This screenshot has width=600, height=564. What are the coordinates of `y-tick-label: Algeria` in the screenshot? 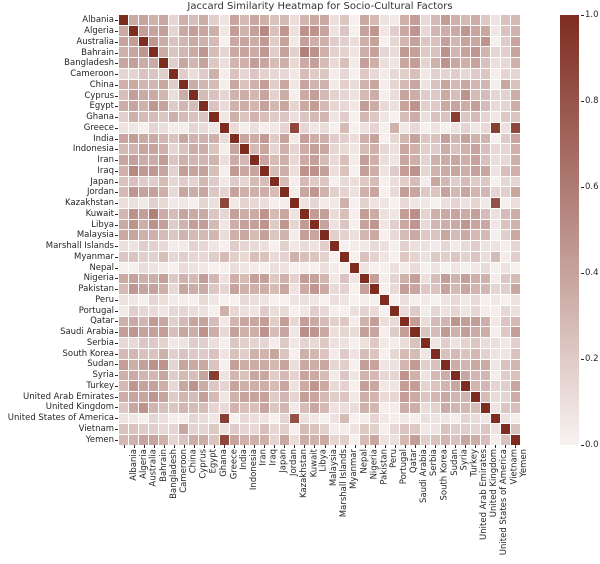 It's located at (99, 31).